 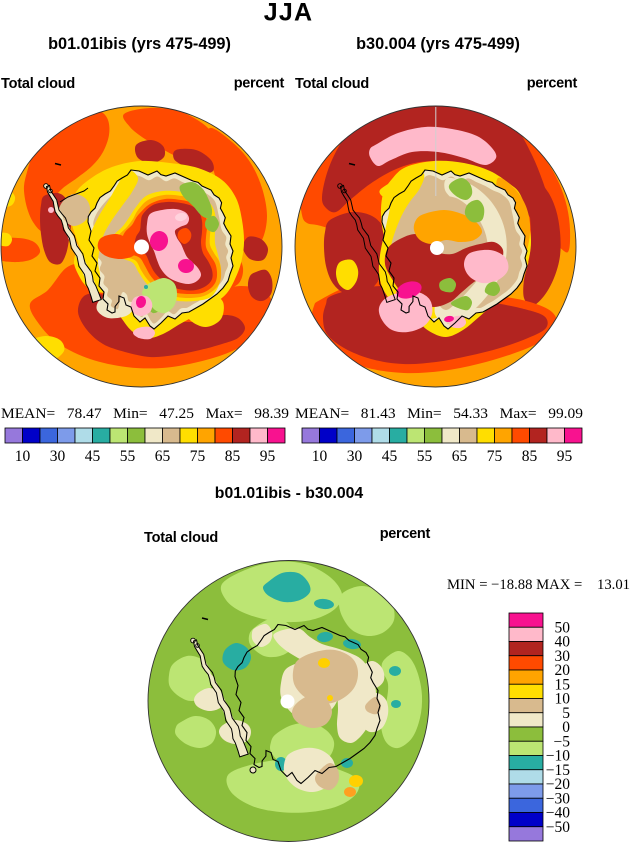 I want to click on svg-text: −30, so click(x=558, y=799).